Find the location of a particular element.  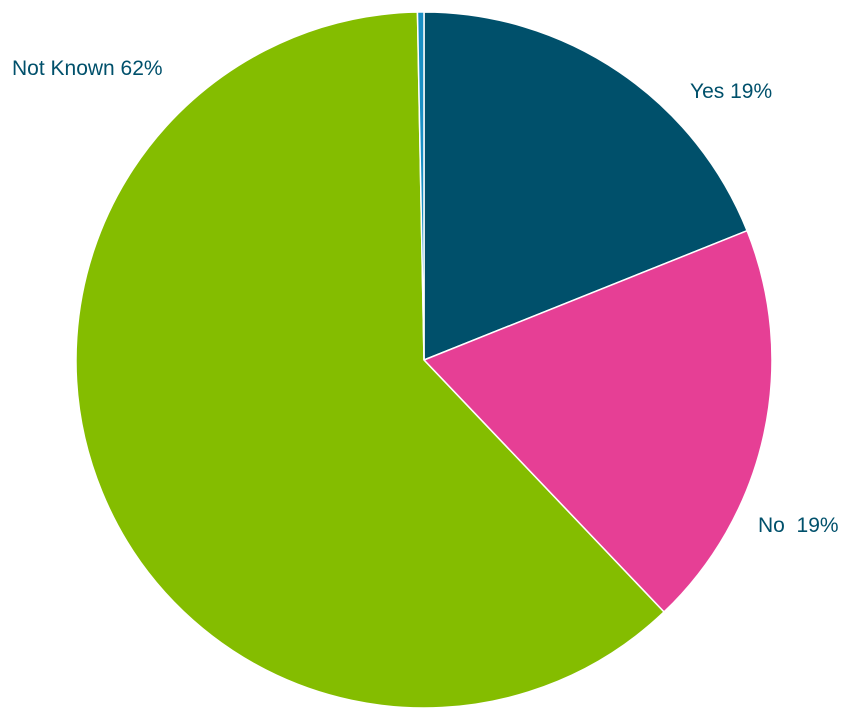

slice-label-not-known: Not Known 62% is located at coordinates (87, 68).